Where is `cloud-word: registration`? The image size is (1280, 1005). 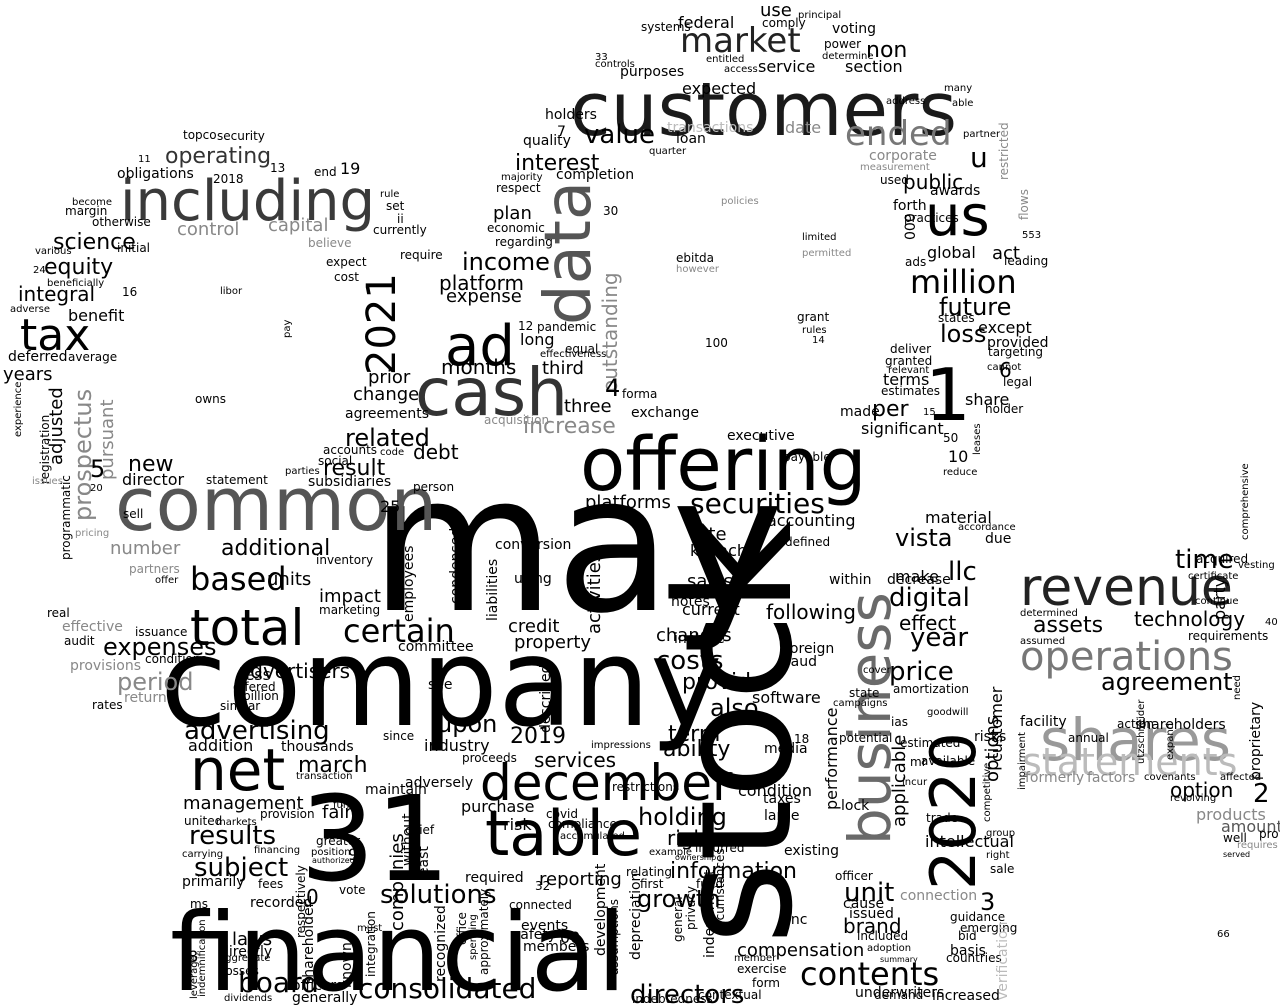 cloud-word: registration is located at coordinates (45, 449).